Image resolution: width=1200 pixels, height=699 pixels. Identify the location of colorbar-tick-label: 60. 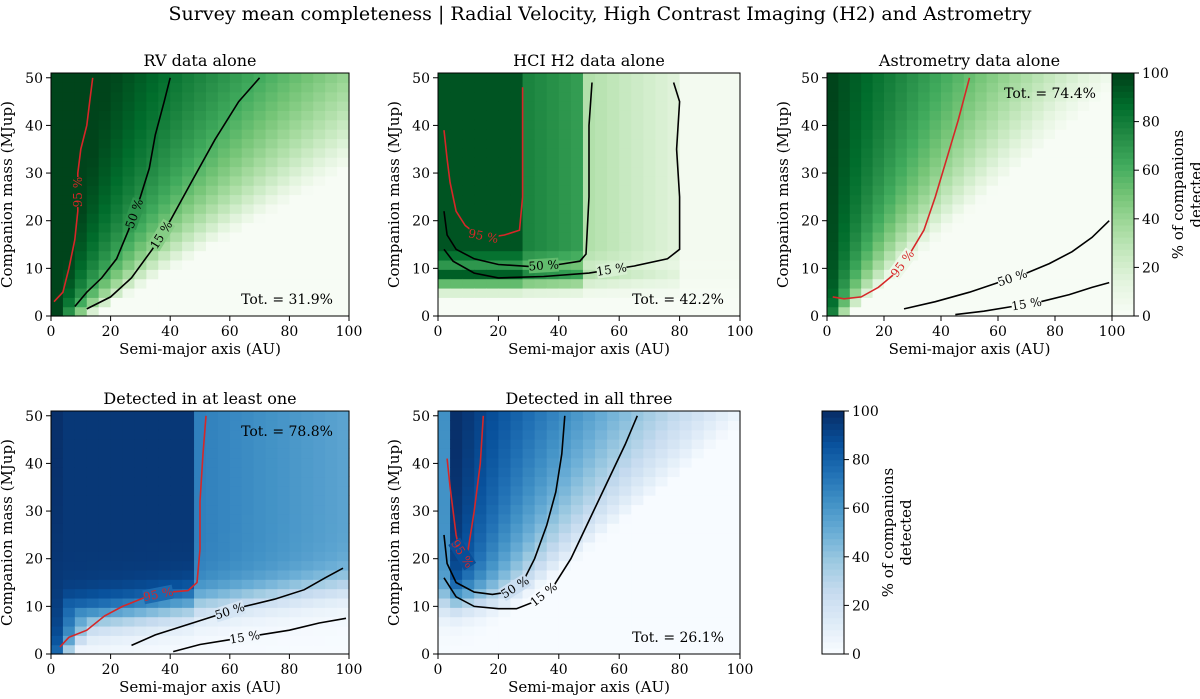
(861, 509).